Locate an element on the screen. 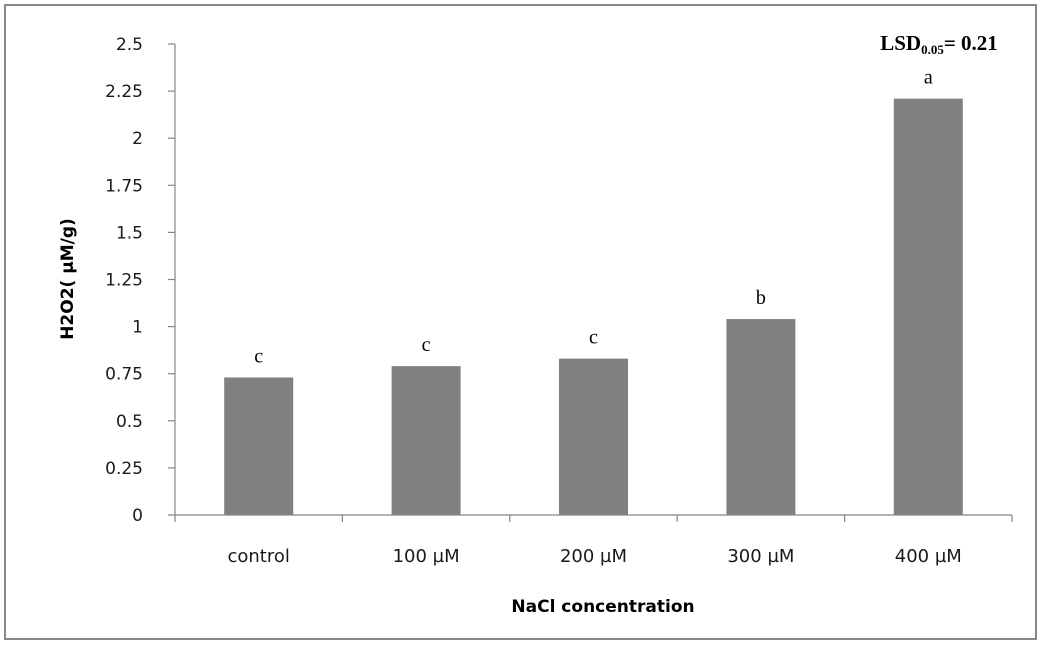 Image resolution: width=1045 pixels, height=648 pixels. y-tick-label: 2.5 is located at coordinates (129, 45).